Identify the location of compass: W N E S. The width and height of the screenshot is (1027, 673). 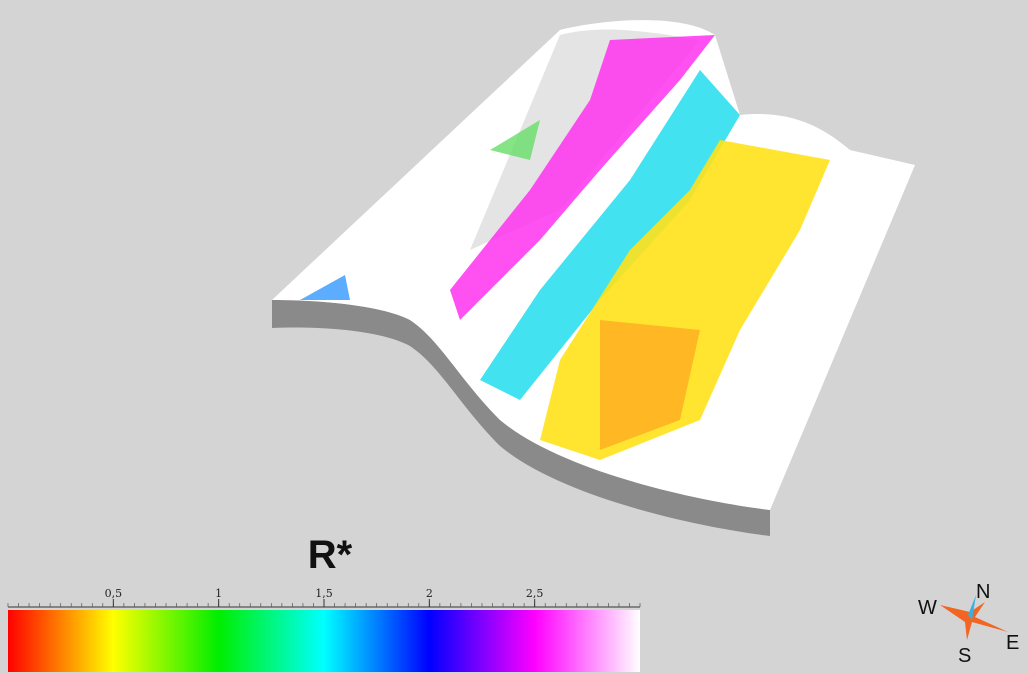
(968, 624).